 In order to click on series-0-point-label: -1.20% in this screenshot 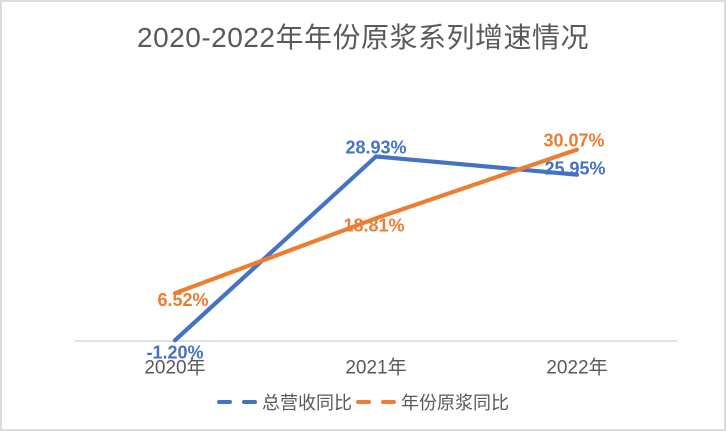, I will do `click(174, 352)`.